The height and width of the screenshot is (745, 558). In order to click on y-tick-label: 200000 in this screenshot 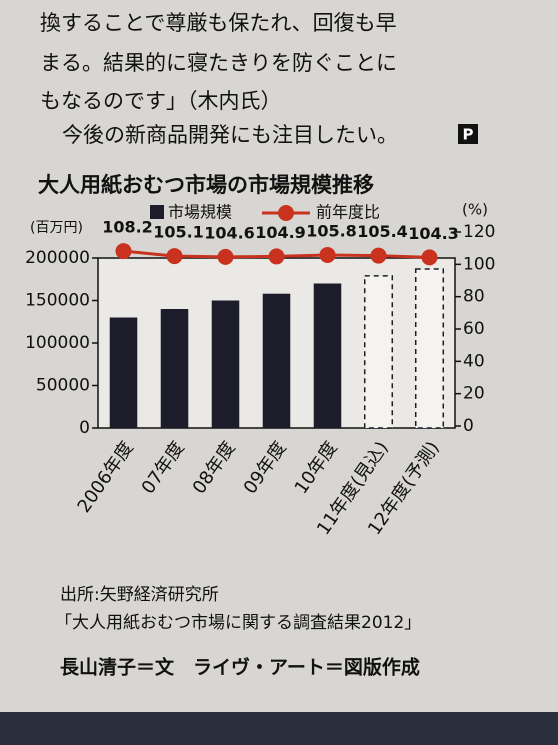, I will do `click(57, 258)`.